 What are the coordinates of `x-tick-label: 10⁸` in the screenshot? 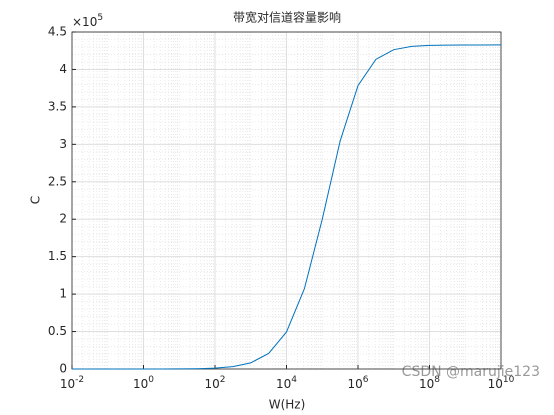 It's located at (429, 383).